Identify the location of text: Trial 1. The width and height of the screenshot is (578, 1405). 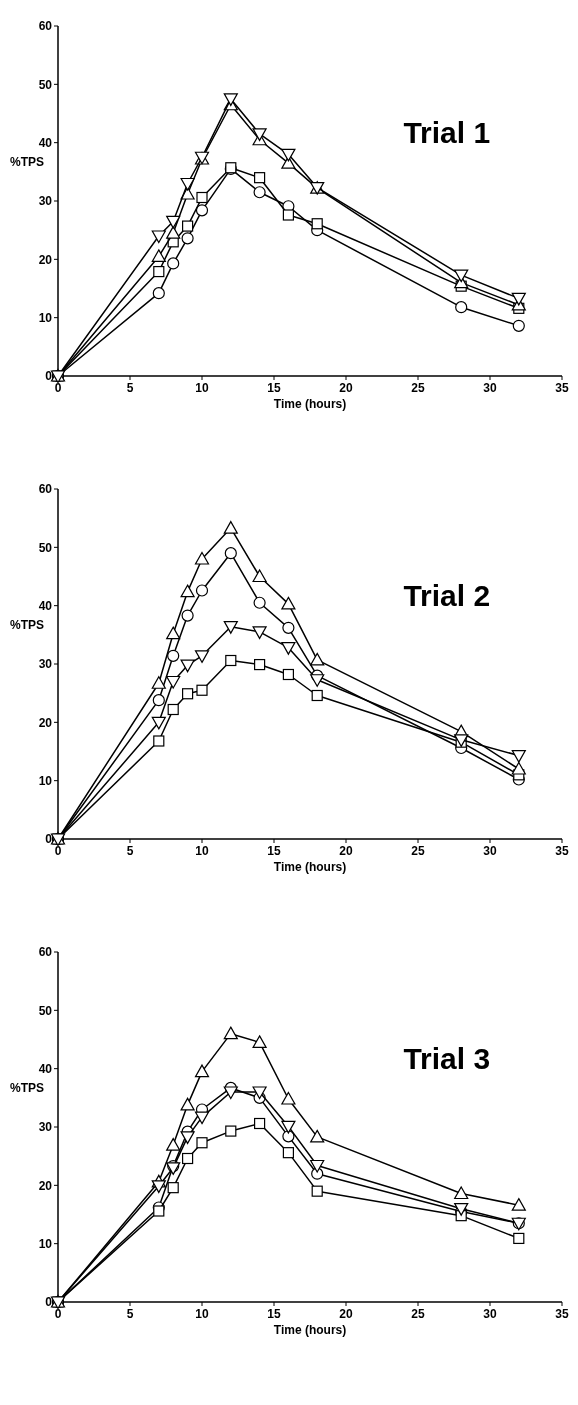
(447, 132).